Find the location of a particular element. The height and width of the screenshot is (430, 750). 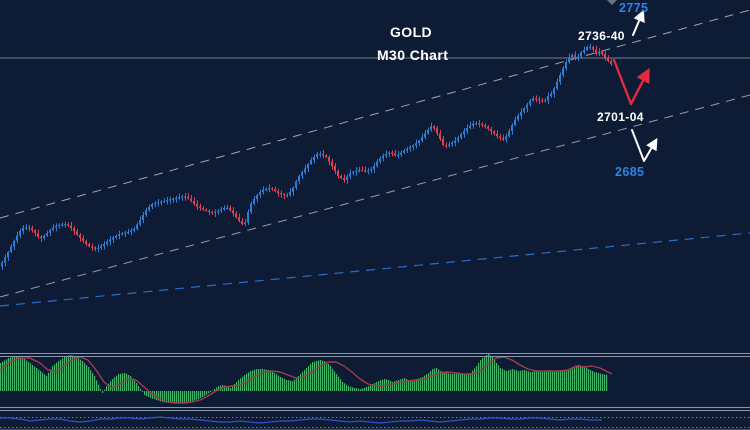

breakout-arrow is located at coordinates (638, 22).